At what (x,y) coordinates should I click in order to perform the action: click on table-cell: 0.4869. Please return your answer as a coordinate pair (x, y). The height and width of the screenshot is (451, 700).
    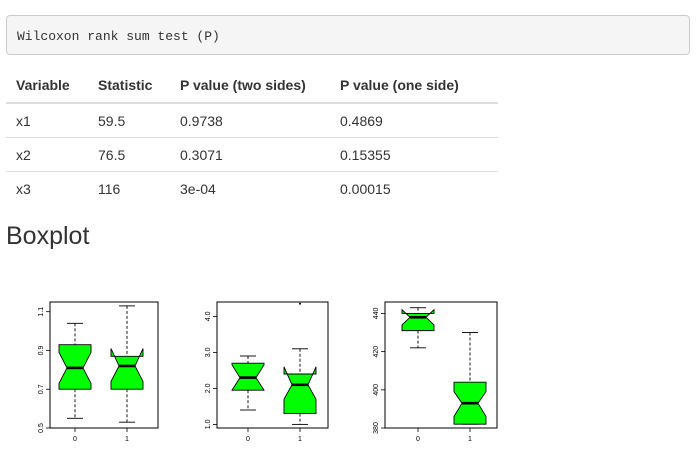
    Looking at the image, I should click on (414, 120).